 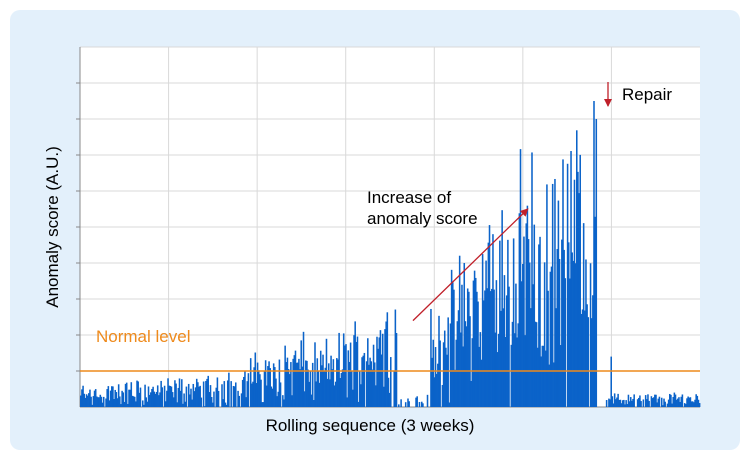 I want to click on increase-annotation-line-2: anomaly score, so click(x=422, y=218).